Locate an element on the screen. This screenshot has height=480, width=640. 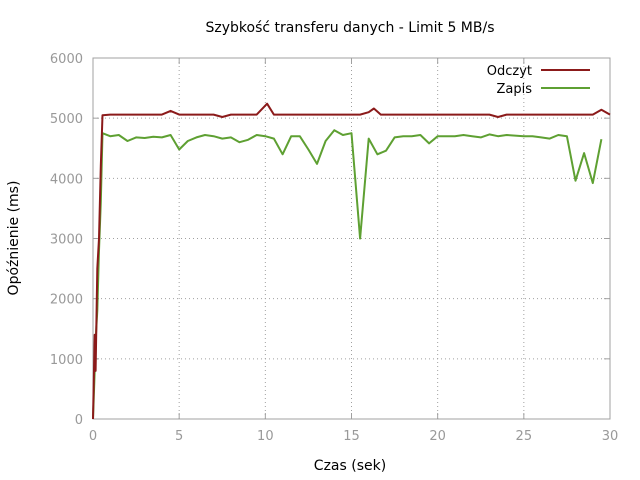
legend-label-odczyt: Odczyt is located at coordinates (509, 71).